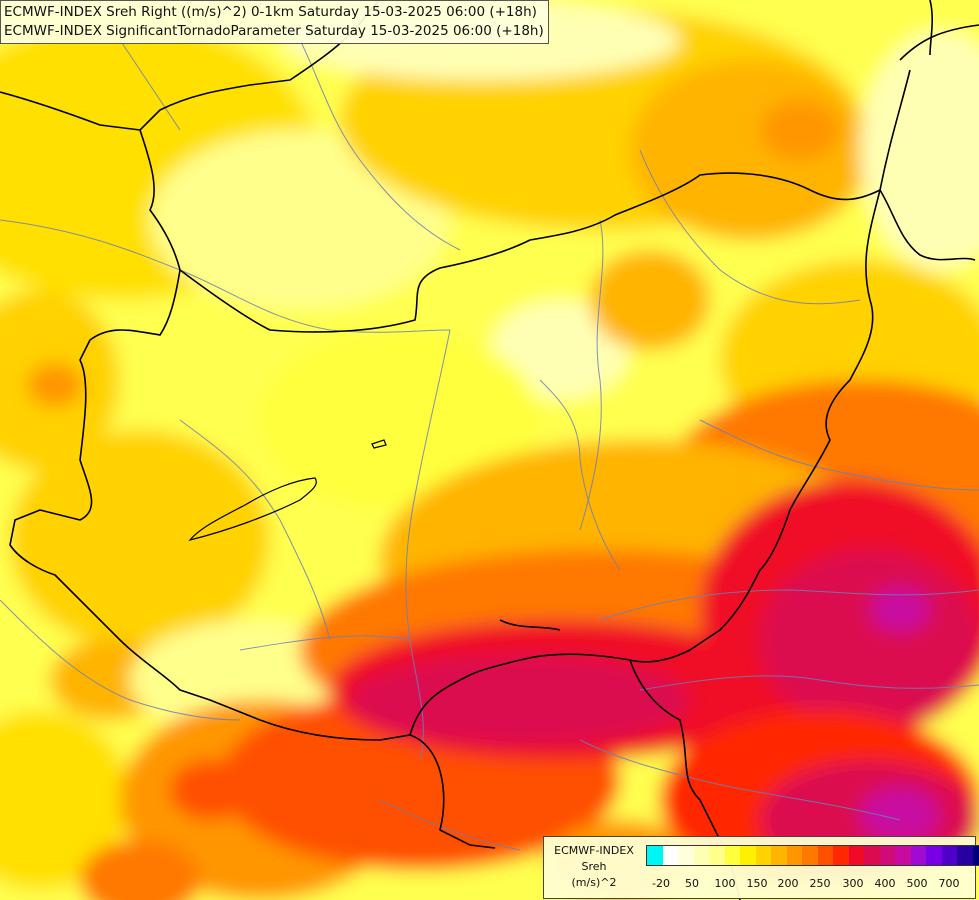 The height and width of the screenshot is (900, 979). What do you see at coordinates (594, 850) in the screenshot?
I see `legend-model: ECMWF-INDEX` at bounding box center [594, 850].